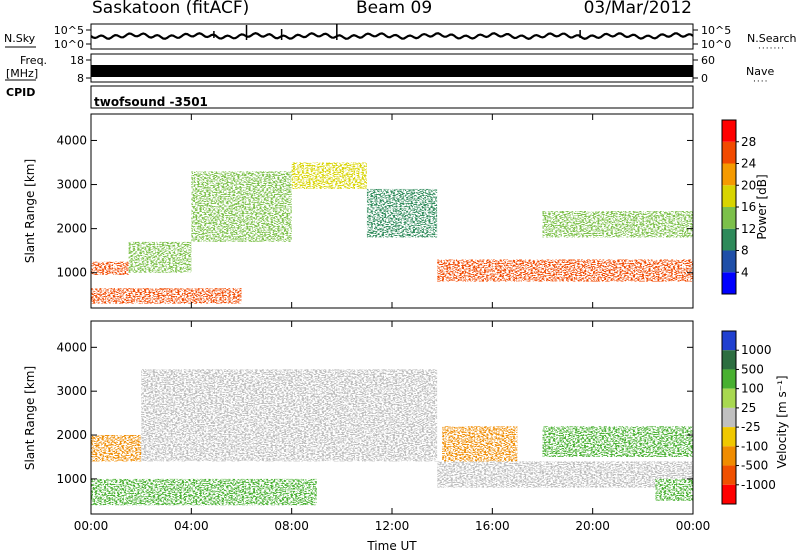 The height and width of the screenshot is (554, 800). I want to click on date-title: 03/Mar/2012, so click(637, 9).